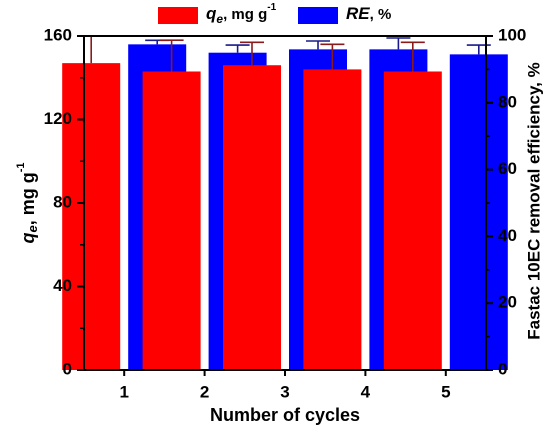 The height and width of the screenshot is (435, 550). What do you see at coordinates (368, 13) in the screenshot?
I see `legend-re-label: RE, %` at bounding box center [368, 13].